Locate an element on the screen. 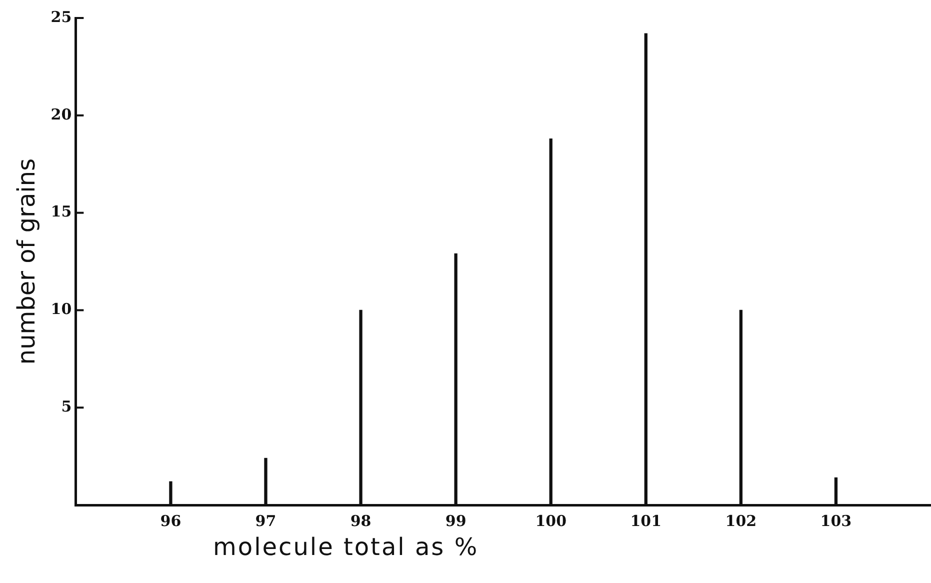 Image resolution: width=931 pixels, height=583 pixels. y-tick-label: 15 is located at coordinates (61, 211).